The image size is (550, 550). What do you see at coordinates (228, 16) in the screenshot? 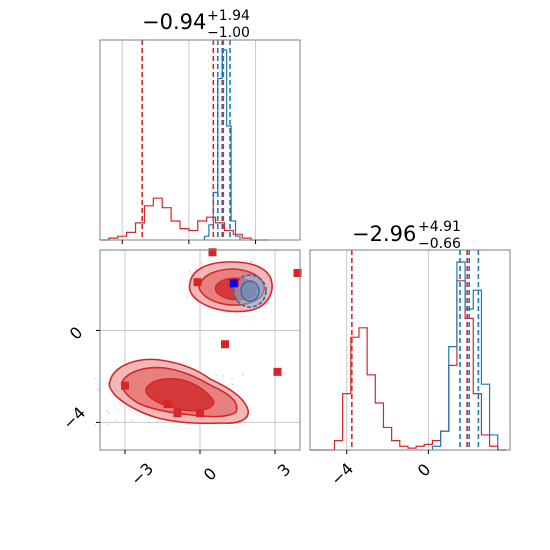
I see `marginal-x-title-plus: +1.94` at bounding box center [228, 16].